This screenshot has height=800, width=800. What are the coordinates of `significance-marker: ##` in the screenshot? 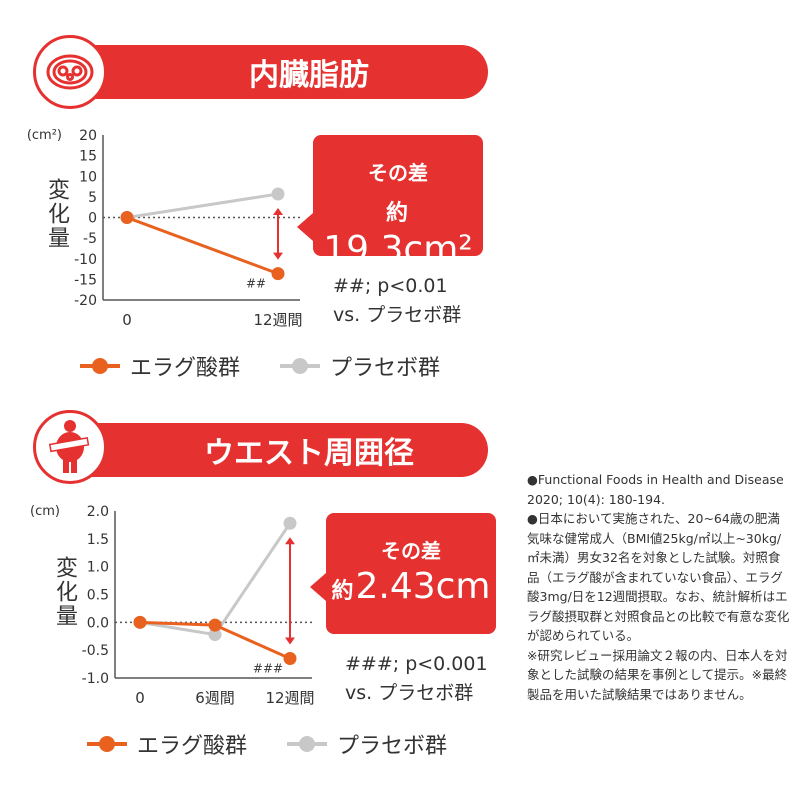 It's located at (256, 284).